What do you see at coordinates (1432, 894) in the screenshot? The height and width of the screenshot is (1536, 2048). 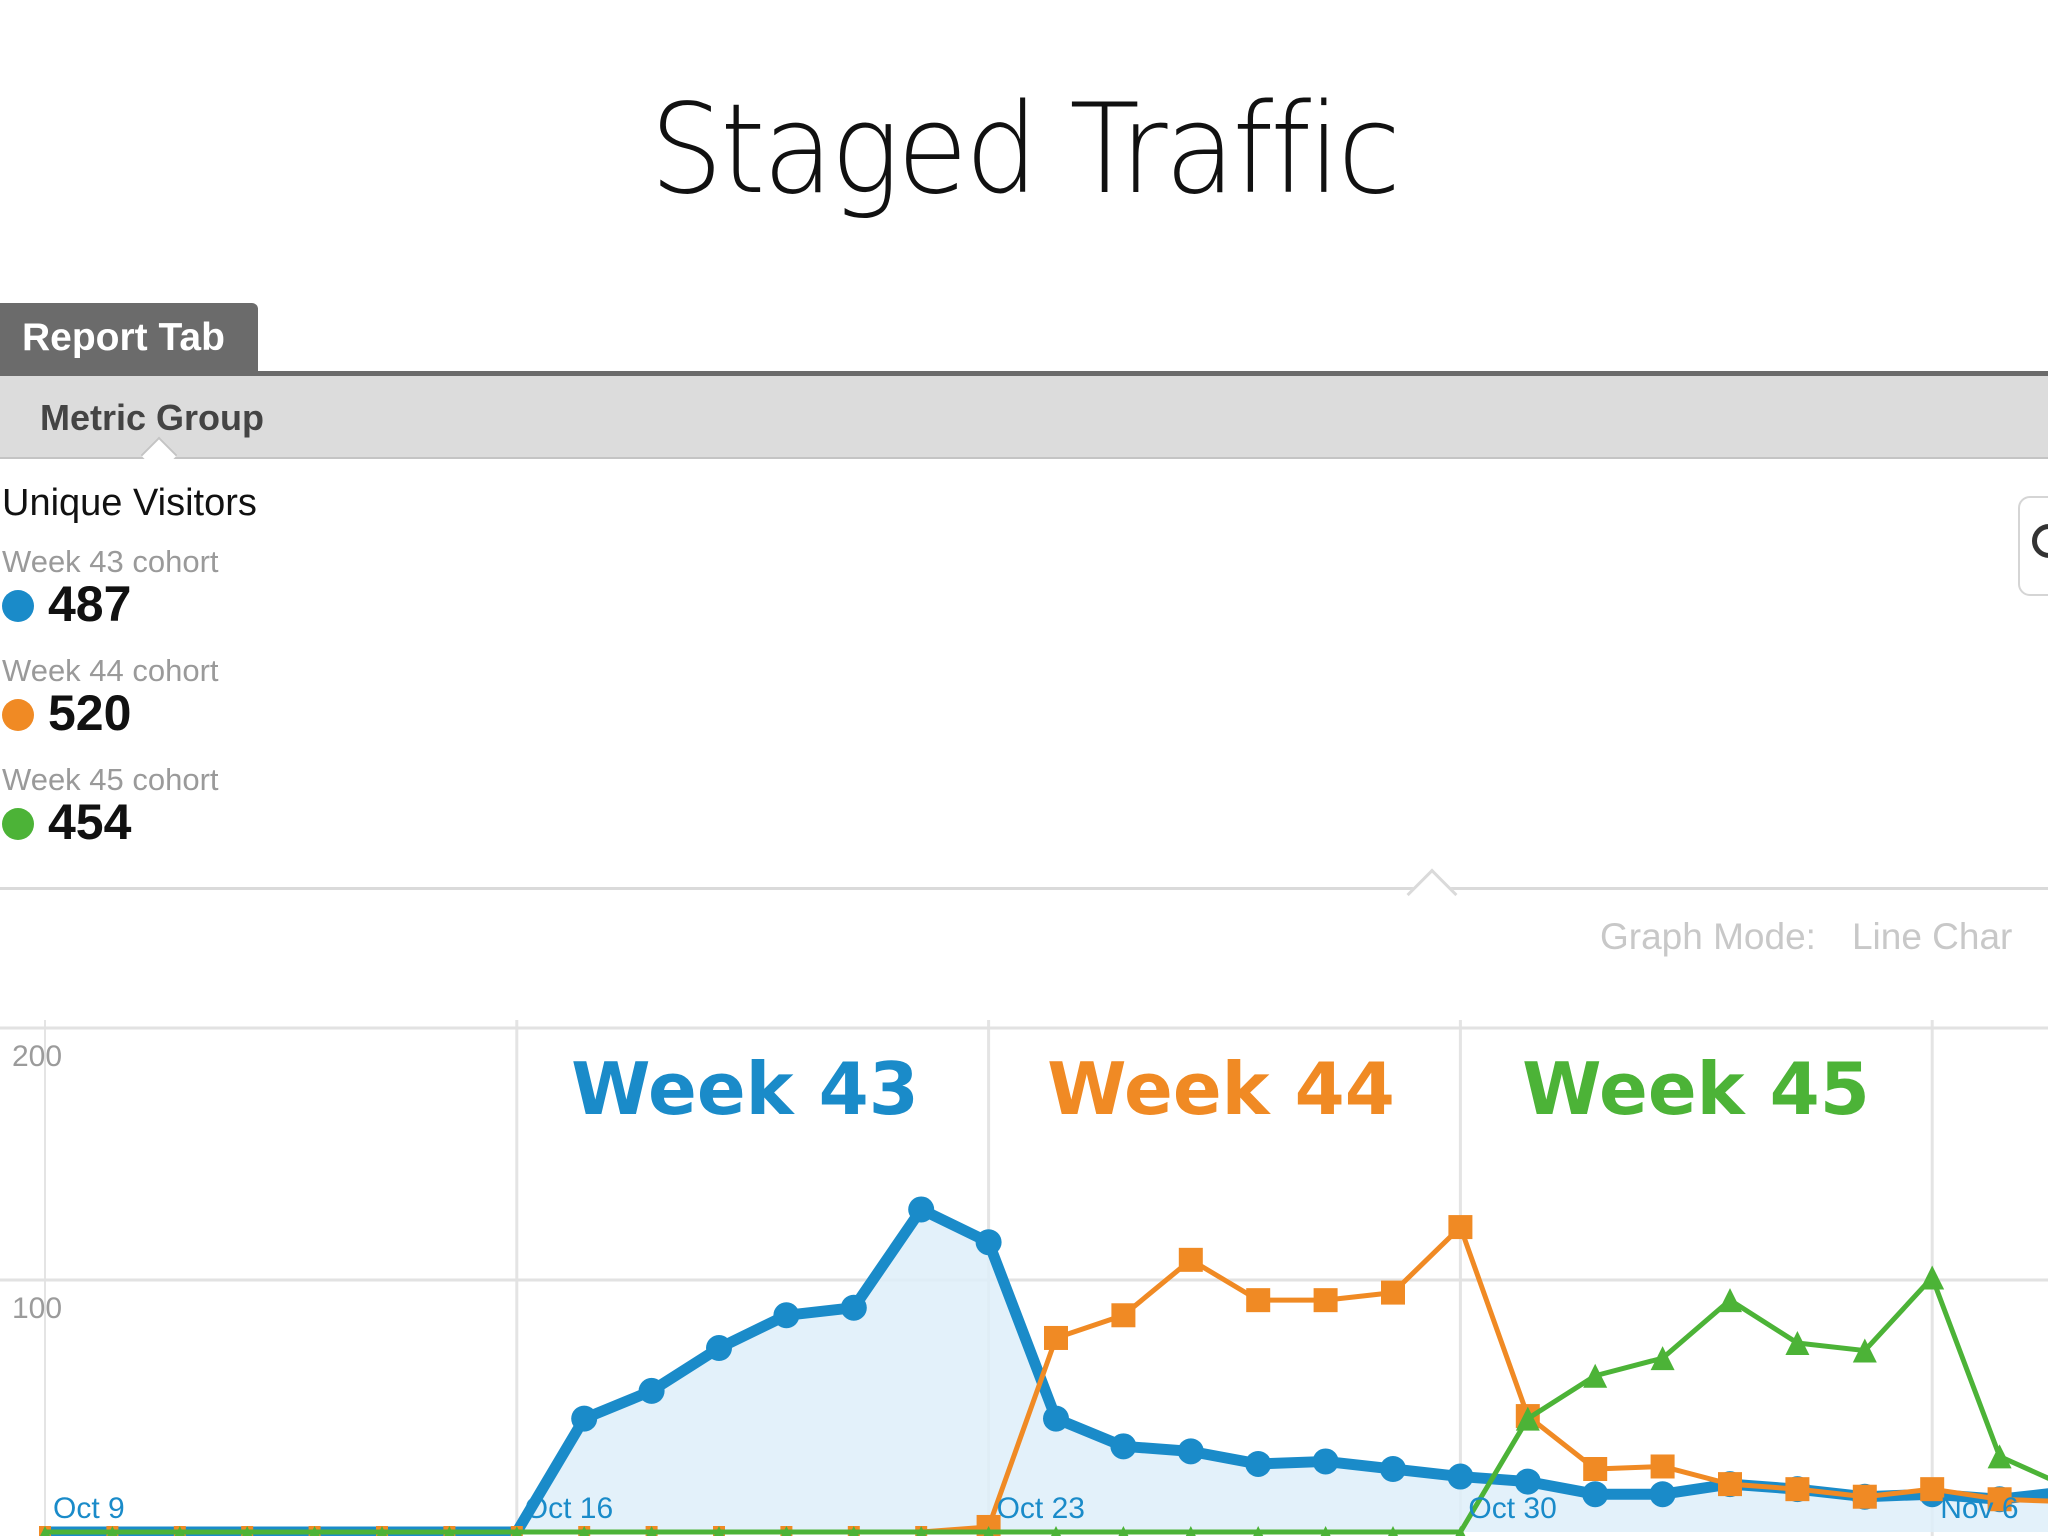 I see `divider-notch` at bounding box center [1432, 894].